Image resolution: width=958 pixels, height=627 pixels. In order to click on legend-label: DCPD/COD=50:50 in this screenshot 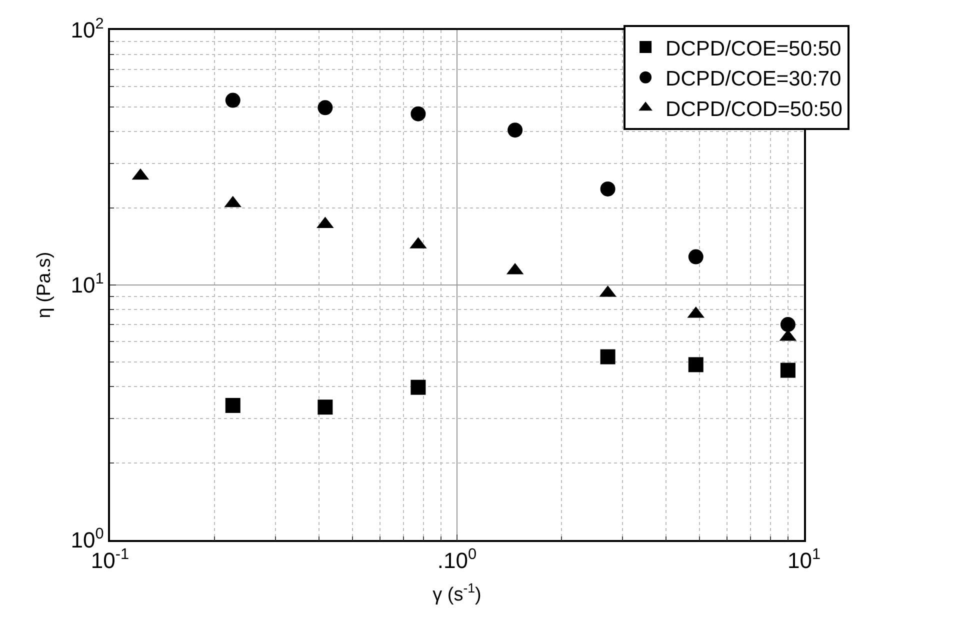, I will do `click(754, 109)`.